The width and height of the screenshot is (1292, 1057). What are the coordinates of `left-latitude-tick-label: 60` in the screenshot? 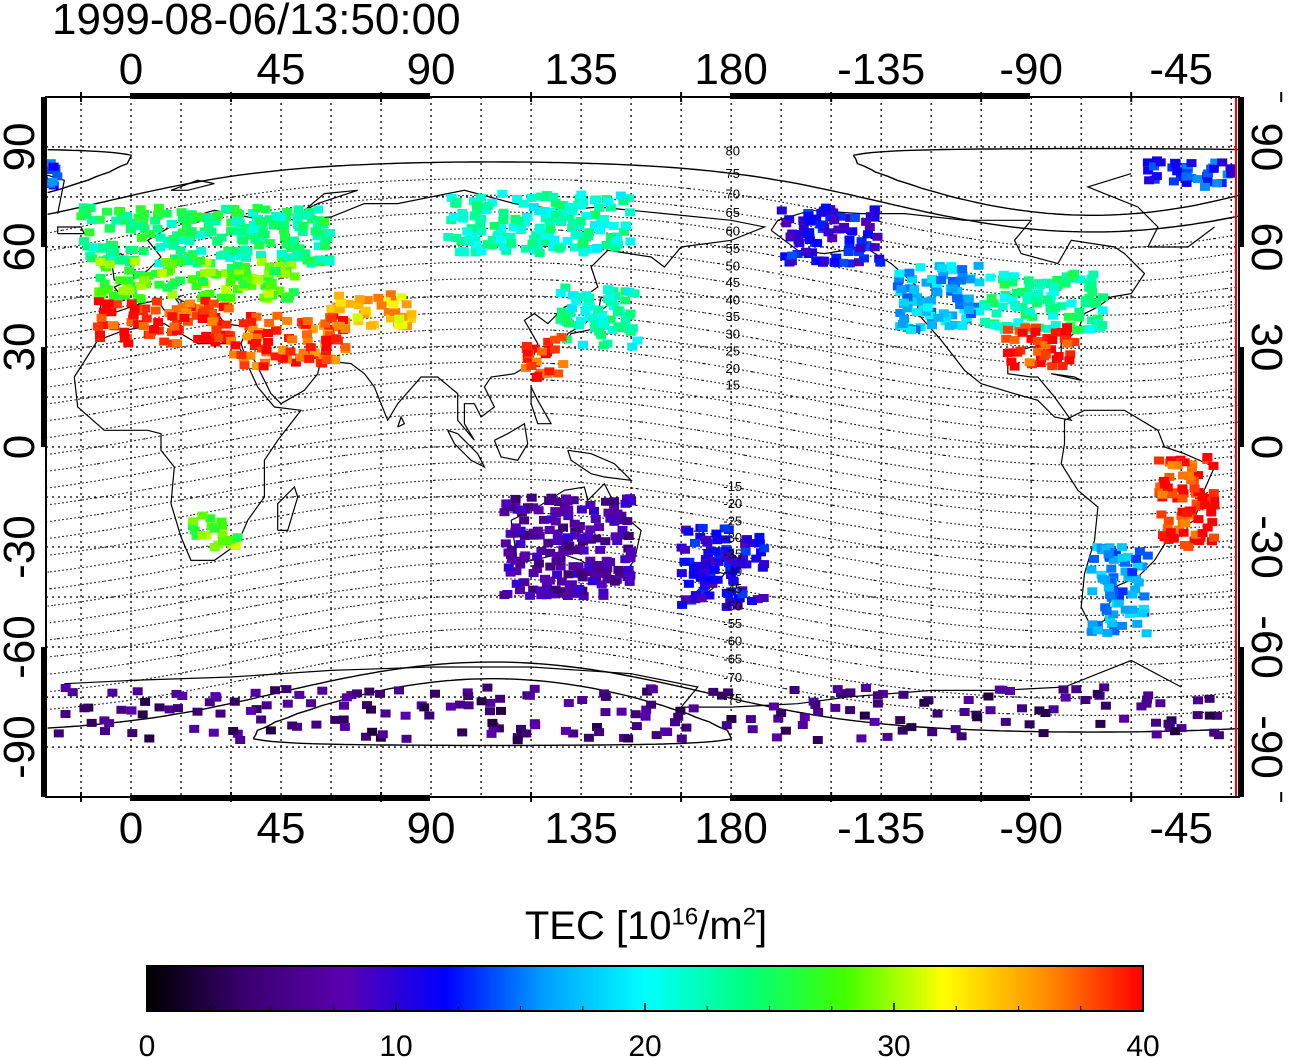 It's located at (22, 246).